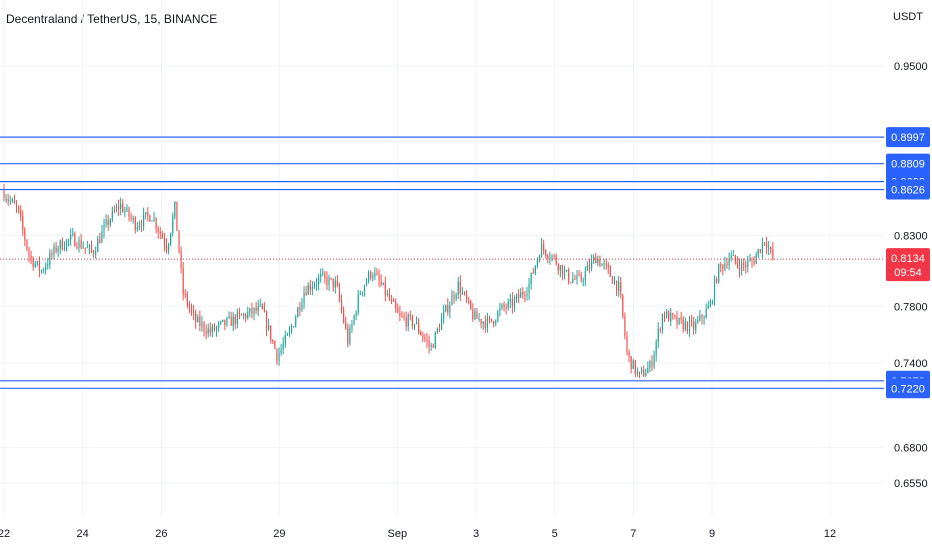  What do you see at coordinates (911, 67) in the screenshot?
I see `y-tick-label: 0.9500` at bounding box center [911, 67].